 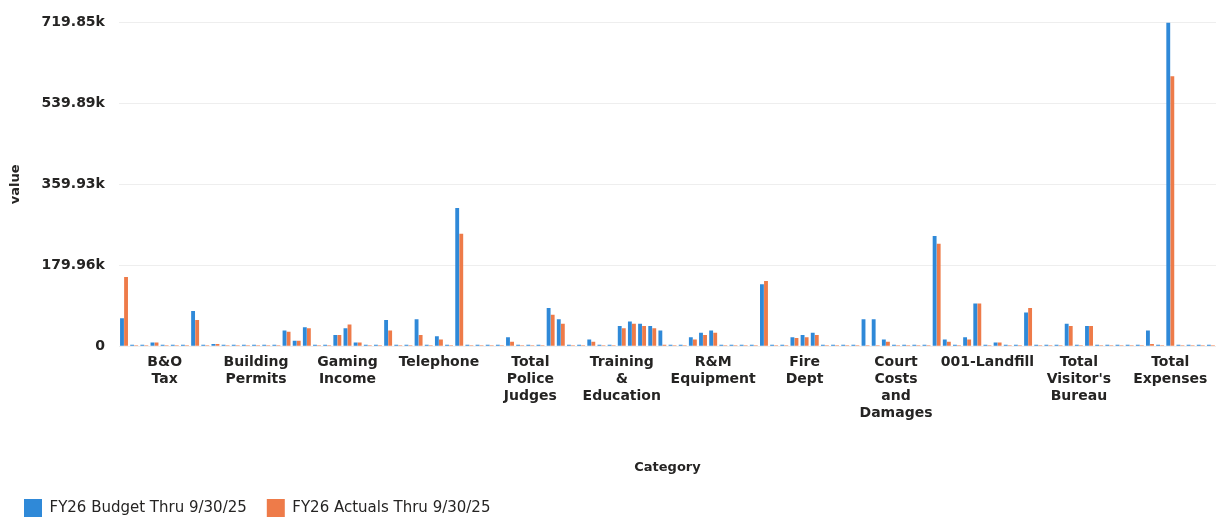 I want to click on y-axis-title: value, so click(x=15, y=184).